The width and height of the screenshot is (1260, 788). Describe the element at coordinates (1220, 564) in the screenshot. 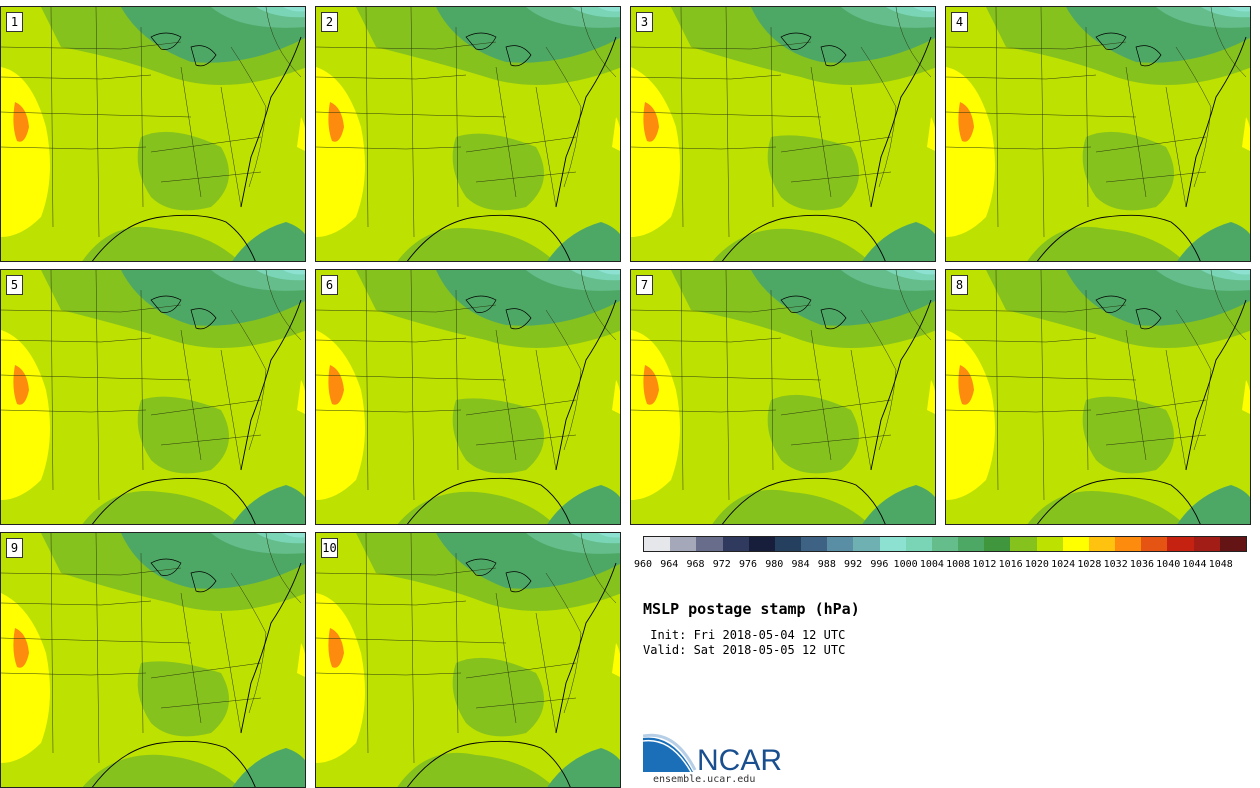

I see `colorbar-tick-label: 1048` at that location.